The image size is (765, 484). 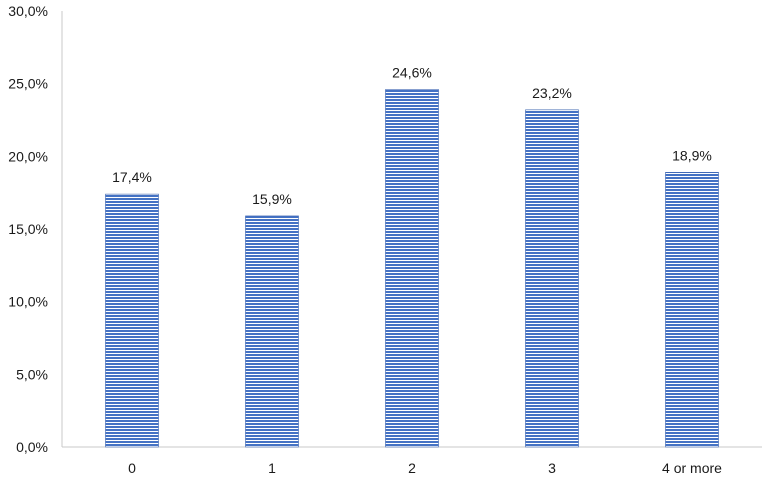 What do you see at coordinates (132, 177) in the screenshot?
I see `data-label: 17,4%` at bounding box center [132, 177].